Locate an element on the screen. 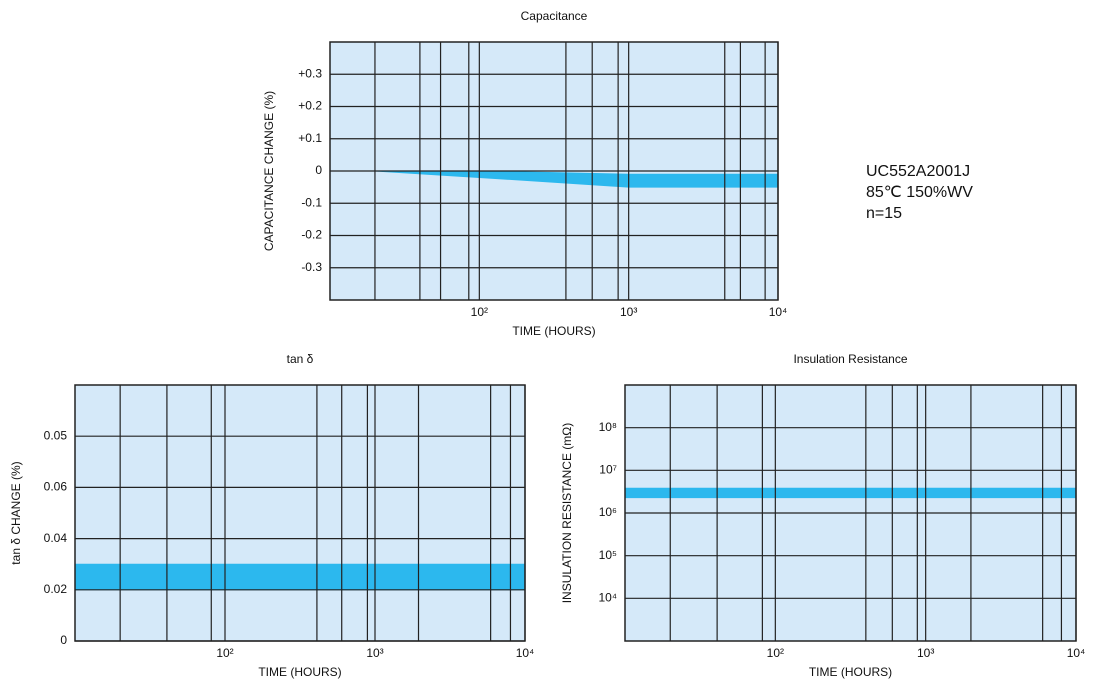 The image size is (1093, 686). y-tick-label: +0.3 is located at coordinates (310, 73).